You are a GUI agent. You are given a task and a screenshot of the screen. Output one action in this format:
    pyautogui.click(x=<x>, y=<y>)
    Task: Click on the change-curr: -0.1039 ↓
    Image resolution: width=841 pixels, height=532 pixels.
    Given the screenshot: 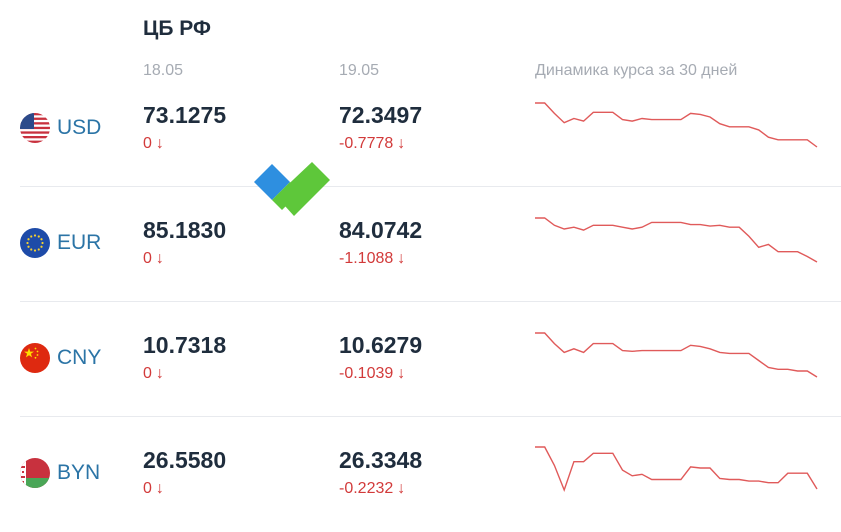 What is the action you would take?
    pyautogui.click(x=372, y=373)
    